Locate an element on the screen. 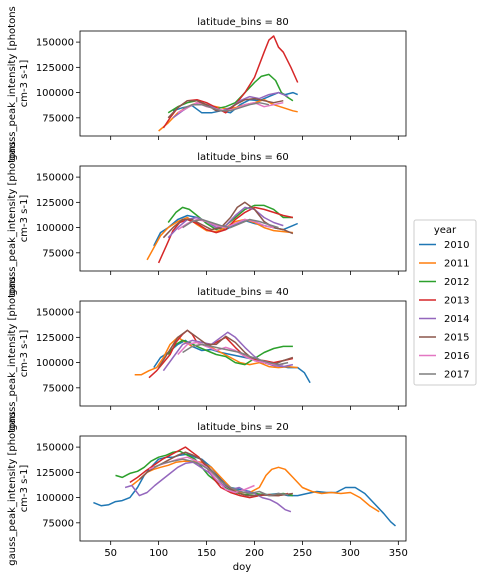  x-tick-label: 250 is located at coordinates (302, 553).